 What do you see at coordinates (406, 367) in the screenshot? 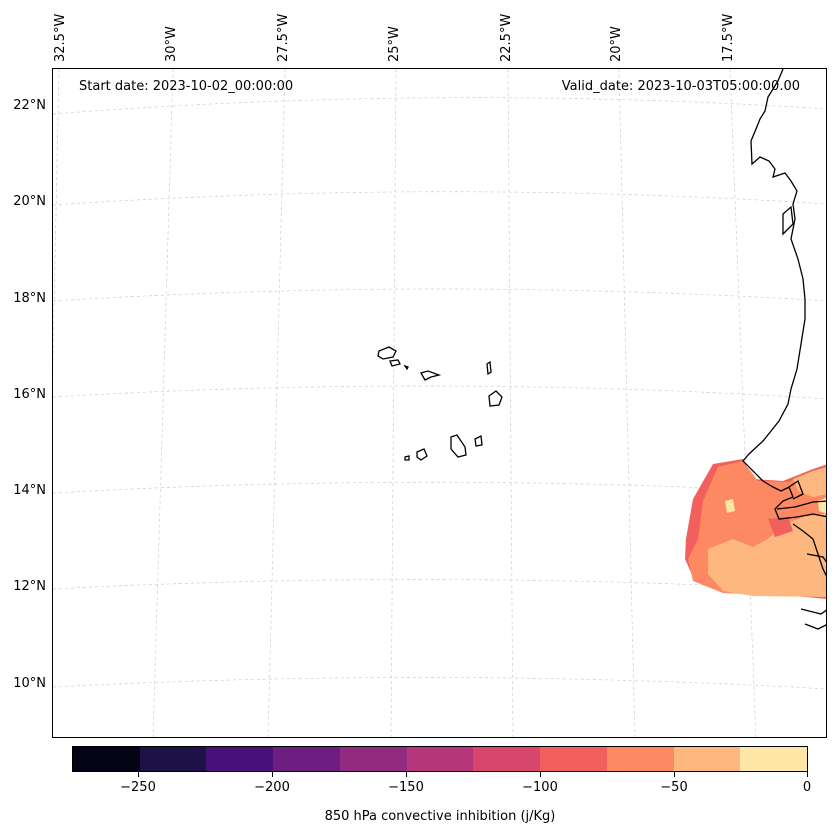
I see `island-santa-luzia` at bounding box center [406, 367].